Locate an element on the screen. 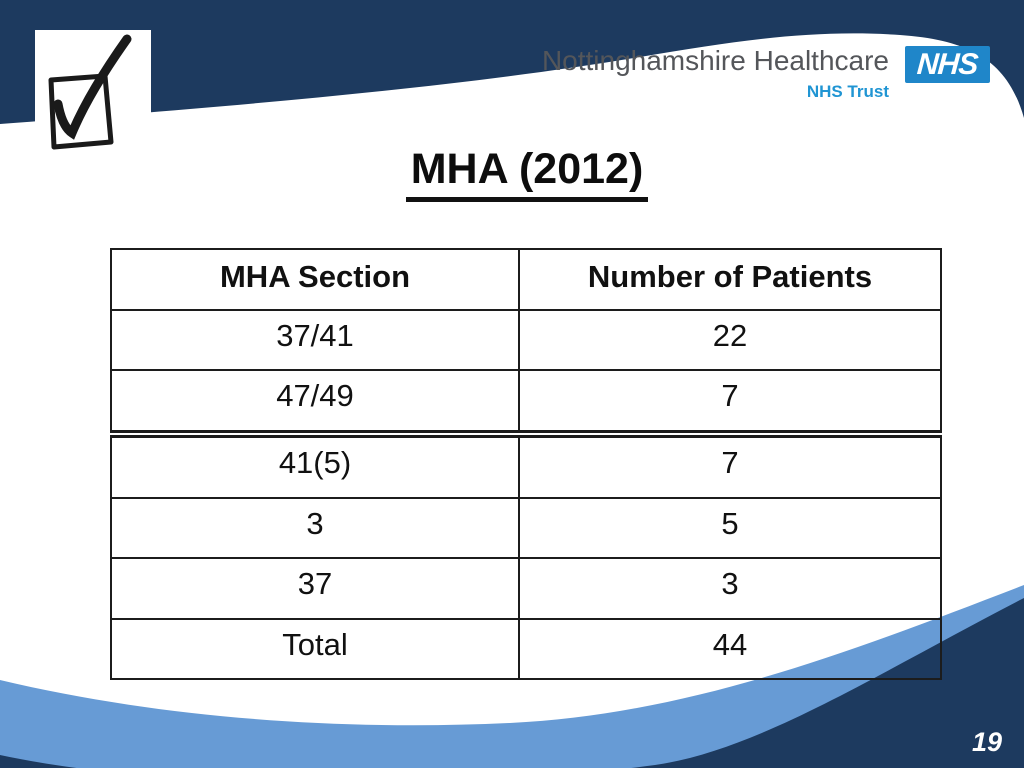  table-row: 37/41 22 is located at coordinates (526, 340).